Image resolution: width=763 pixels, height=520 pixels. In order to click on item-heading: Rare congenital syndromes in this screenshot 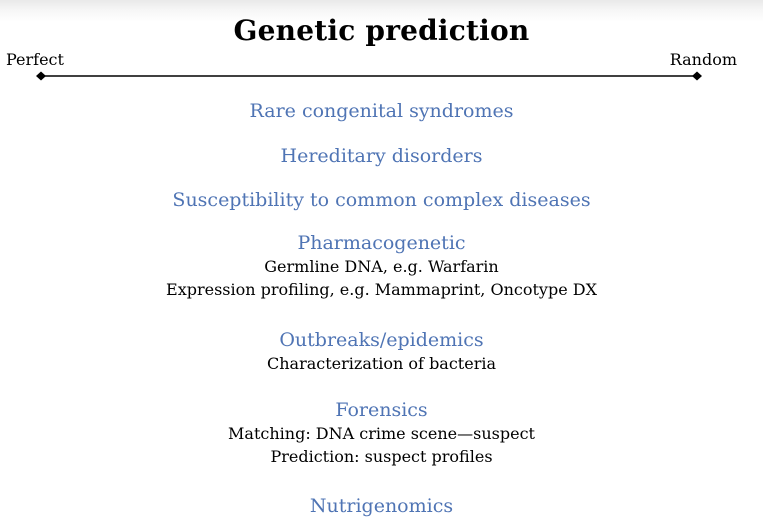, I will do `click(381, 111)`.